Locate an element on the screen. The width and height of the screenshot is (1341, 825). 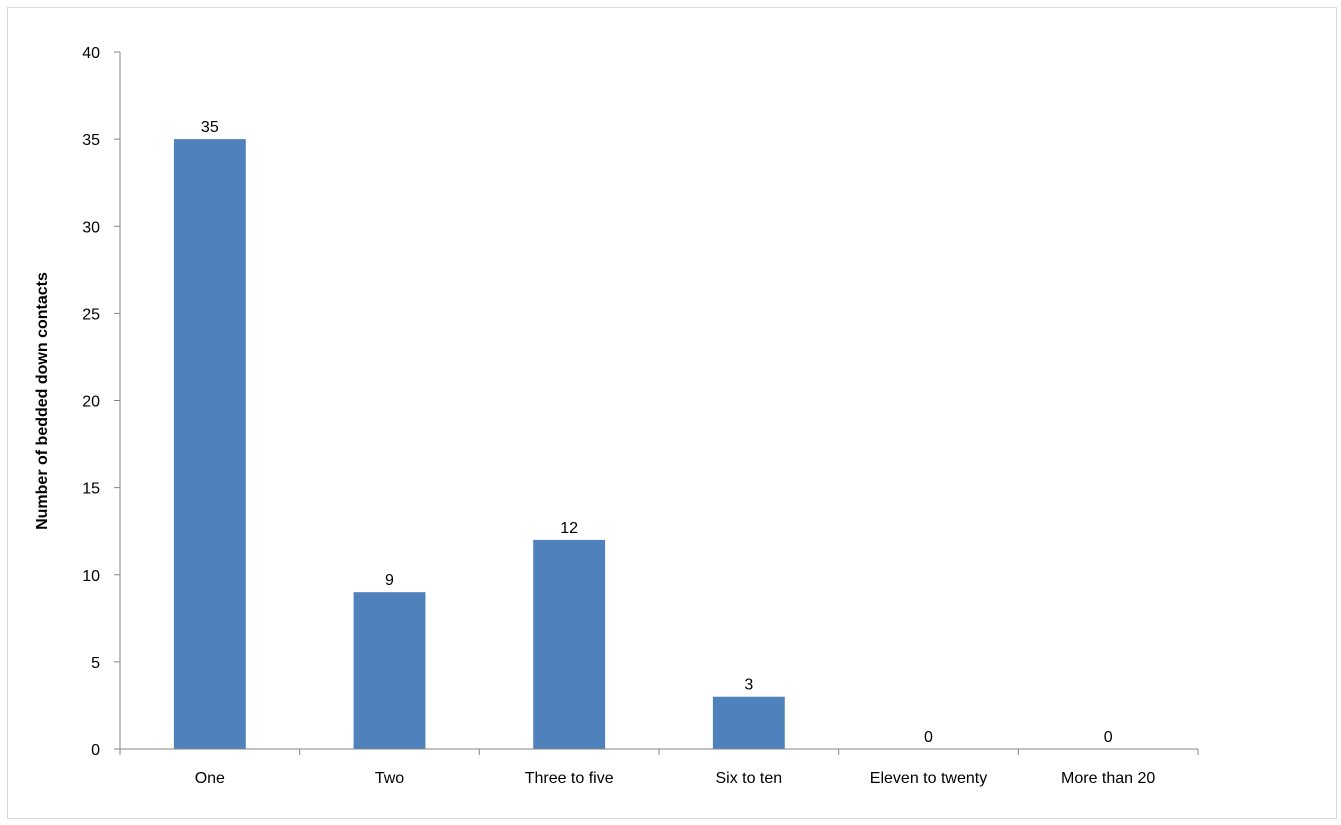
bar-two is located at coordinates (389, 670).